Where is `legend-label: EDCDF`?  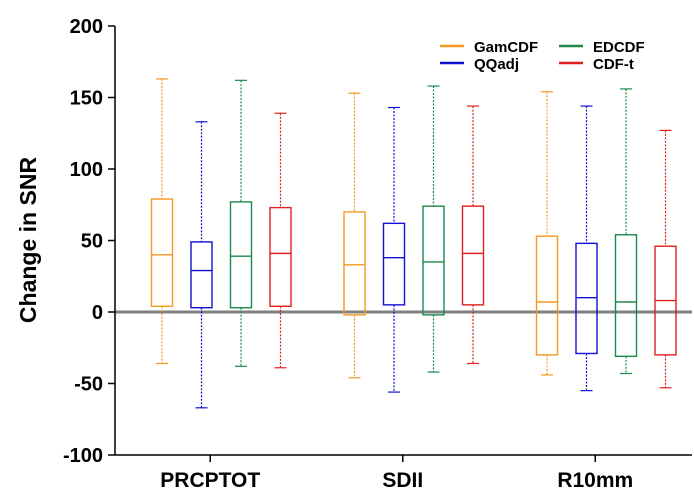
legend-label: EDCDF is located at coordinates (619, 47).